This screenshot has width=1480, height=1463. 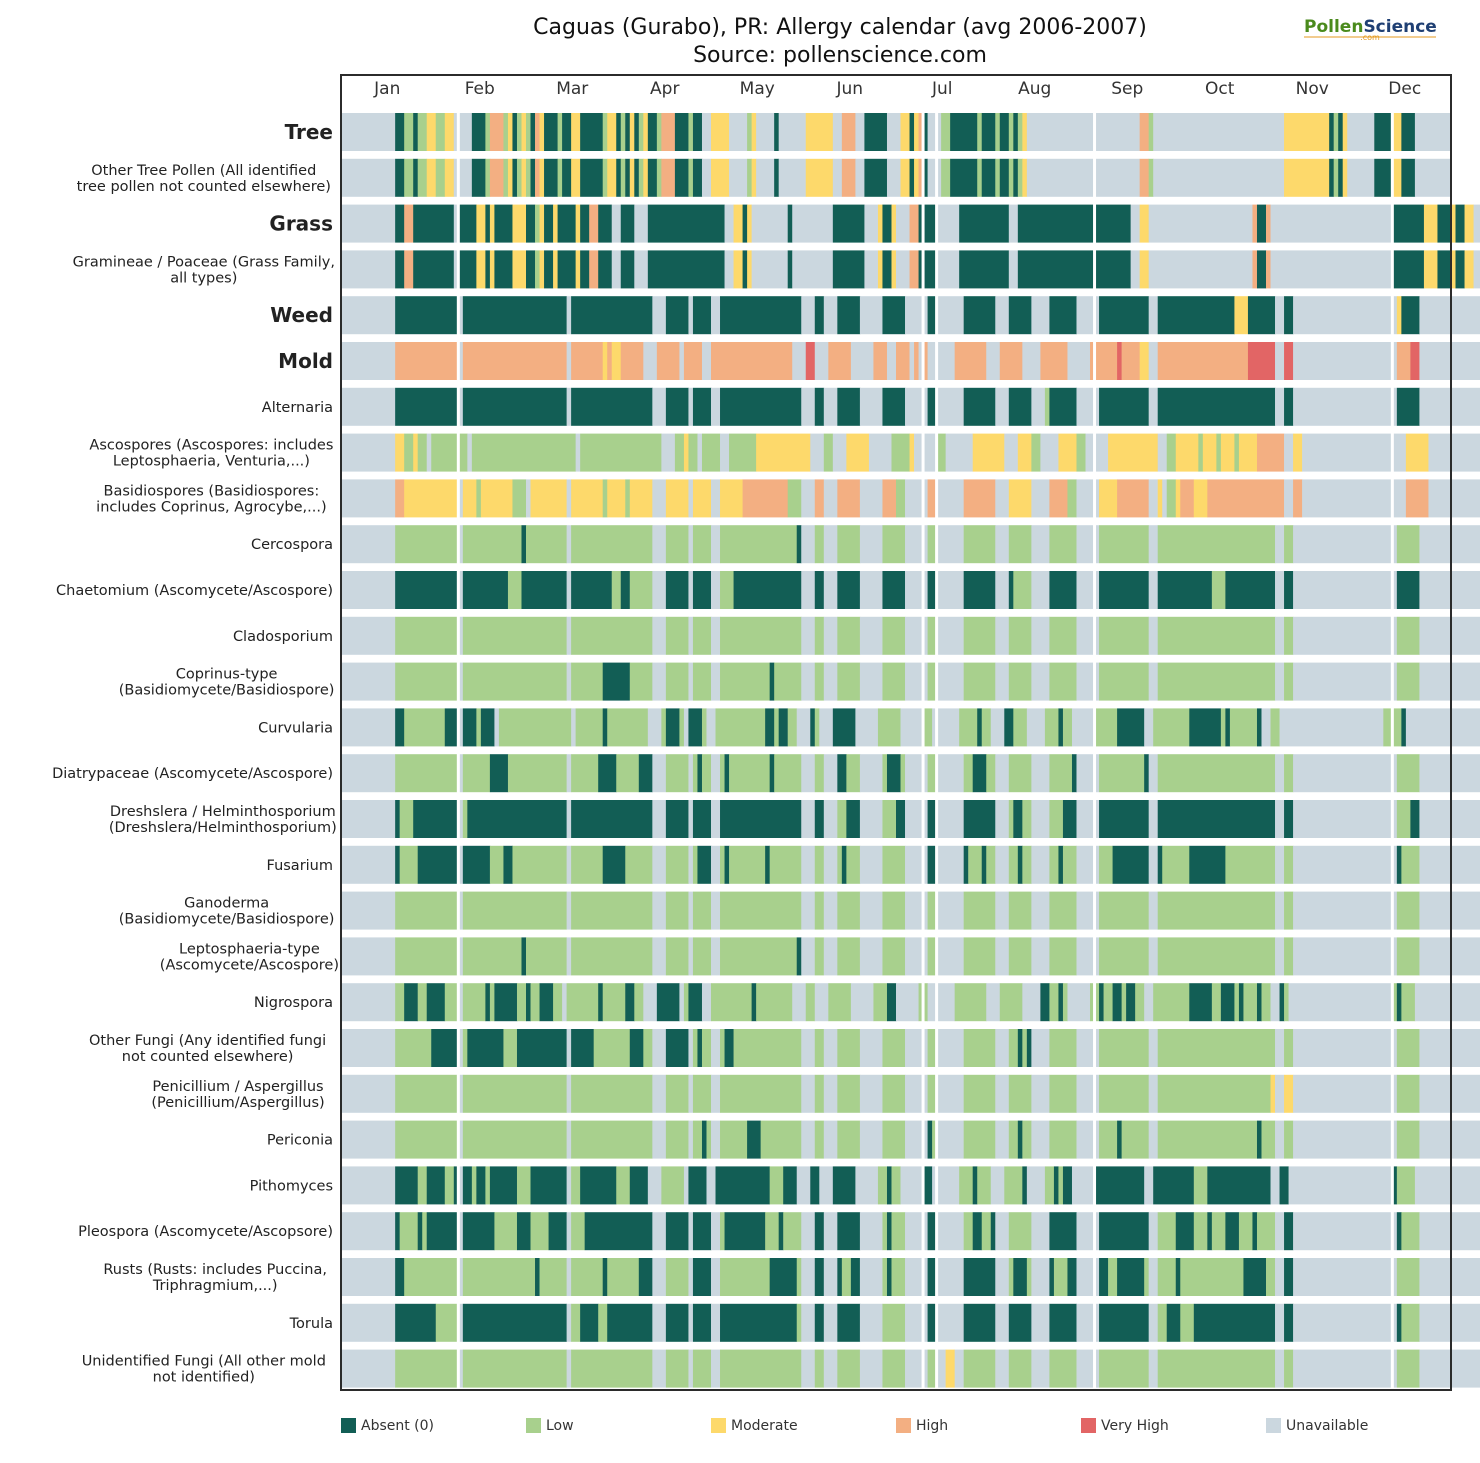 What do you see at coordinates (1261, 361) in the screenshot?
I see `cell-V` at bounding box center [1261, 361].